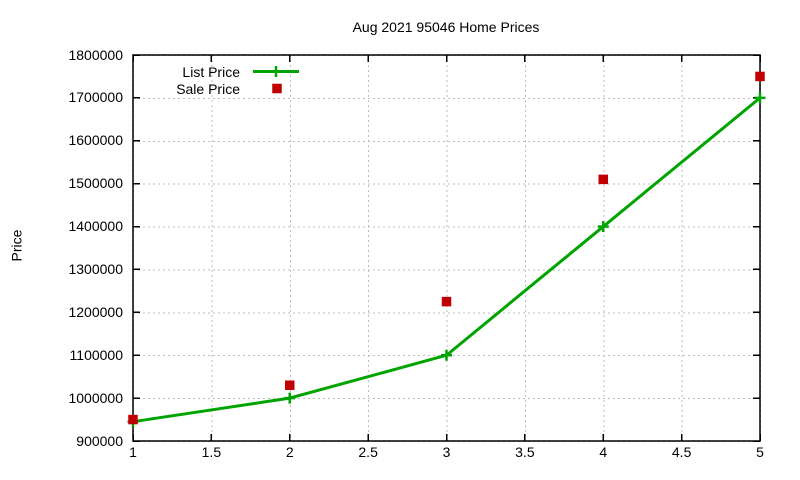  What do you see at coordinates (95, 226) in the screenshot?
I see `y-tick-label: 1400000` at bounding box center [95, 226].